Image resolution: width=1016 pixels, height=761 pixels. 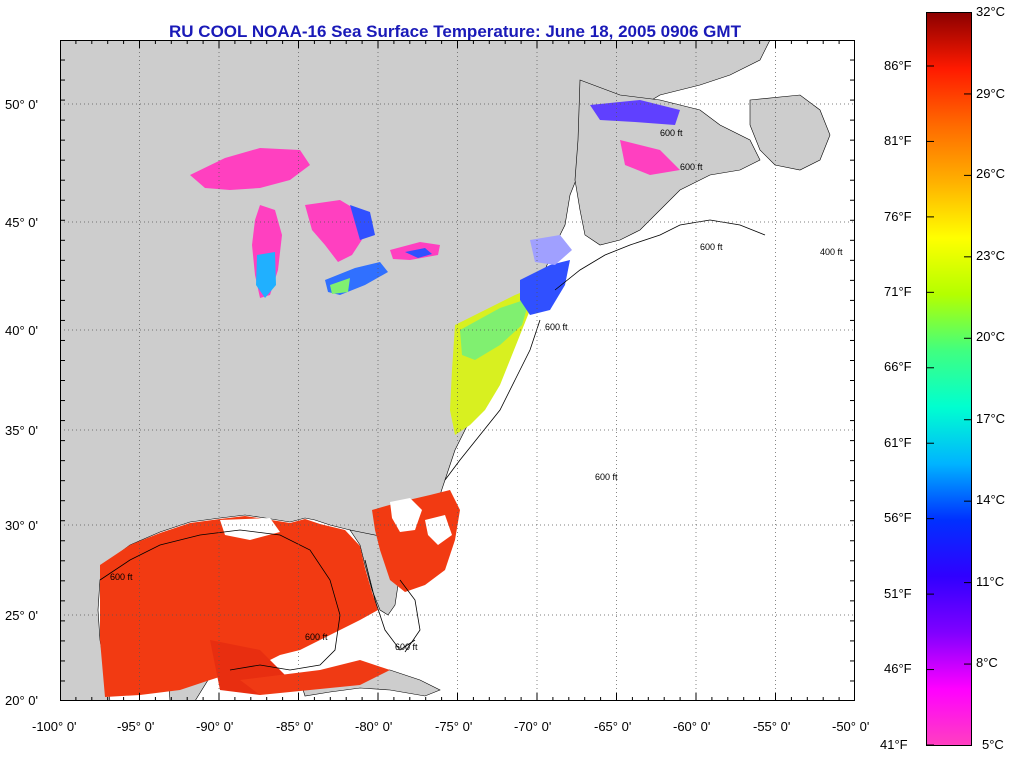 What do you see at coordinates (136, 726) in the screenshot?
I see `lon-label: -95° 0'` at bounding box center [136, 726].